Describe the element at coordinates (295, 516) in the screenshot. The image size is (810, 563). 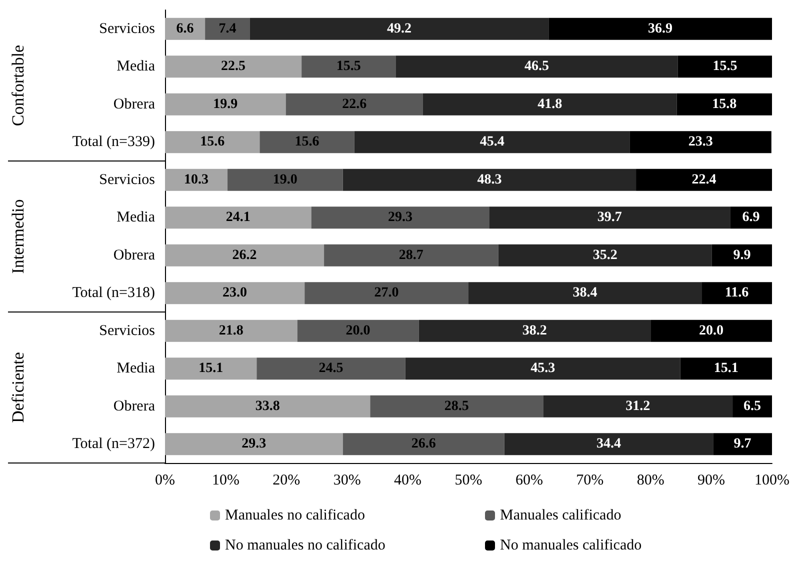
I see `legend-label: Manuales no calificado` at that location.